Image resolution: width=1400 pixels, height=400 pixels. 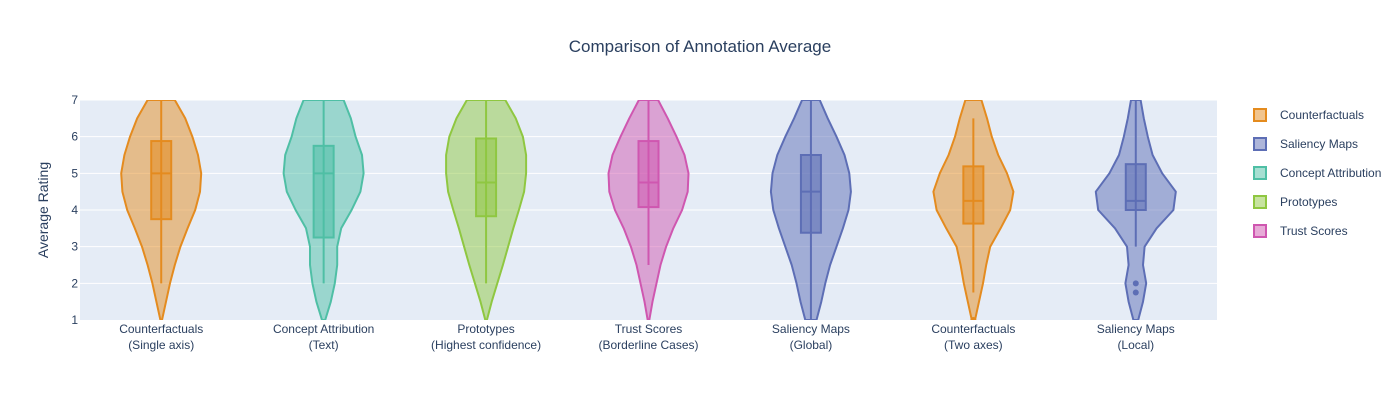 What do you see at coordinates (324, 345) in the screenshot?
I see `x-tick-sublabel: (Text)` at bounding box center [324, 345].